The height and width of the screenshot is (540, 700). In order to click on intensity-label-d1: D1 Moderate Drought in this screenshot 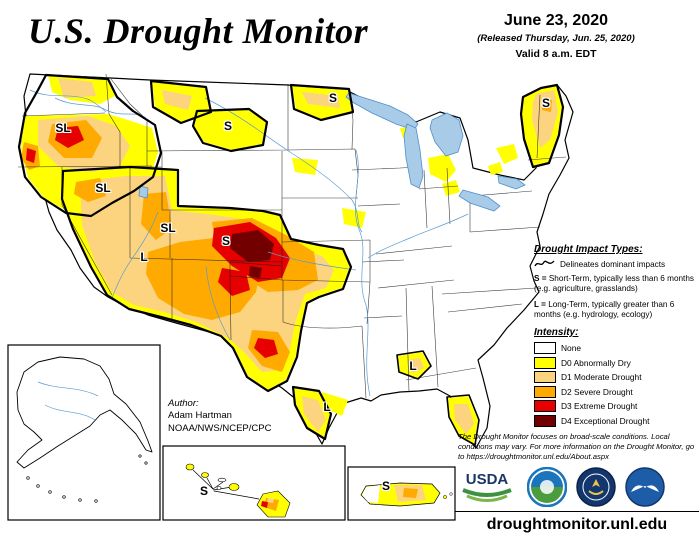, I will do `click(601, 377)`.